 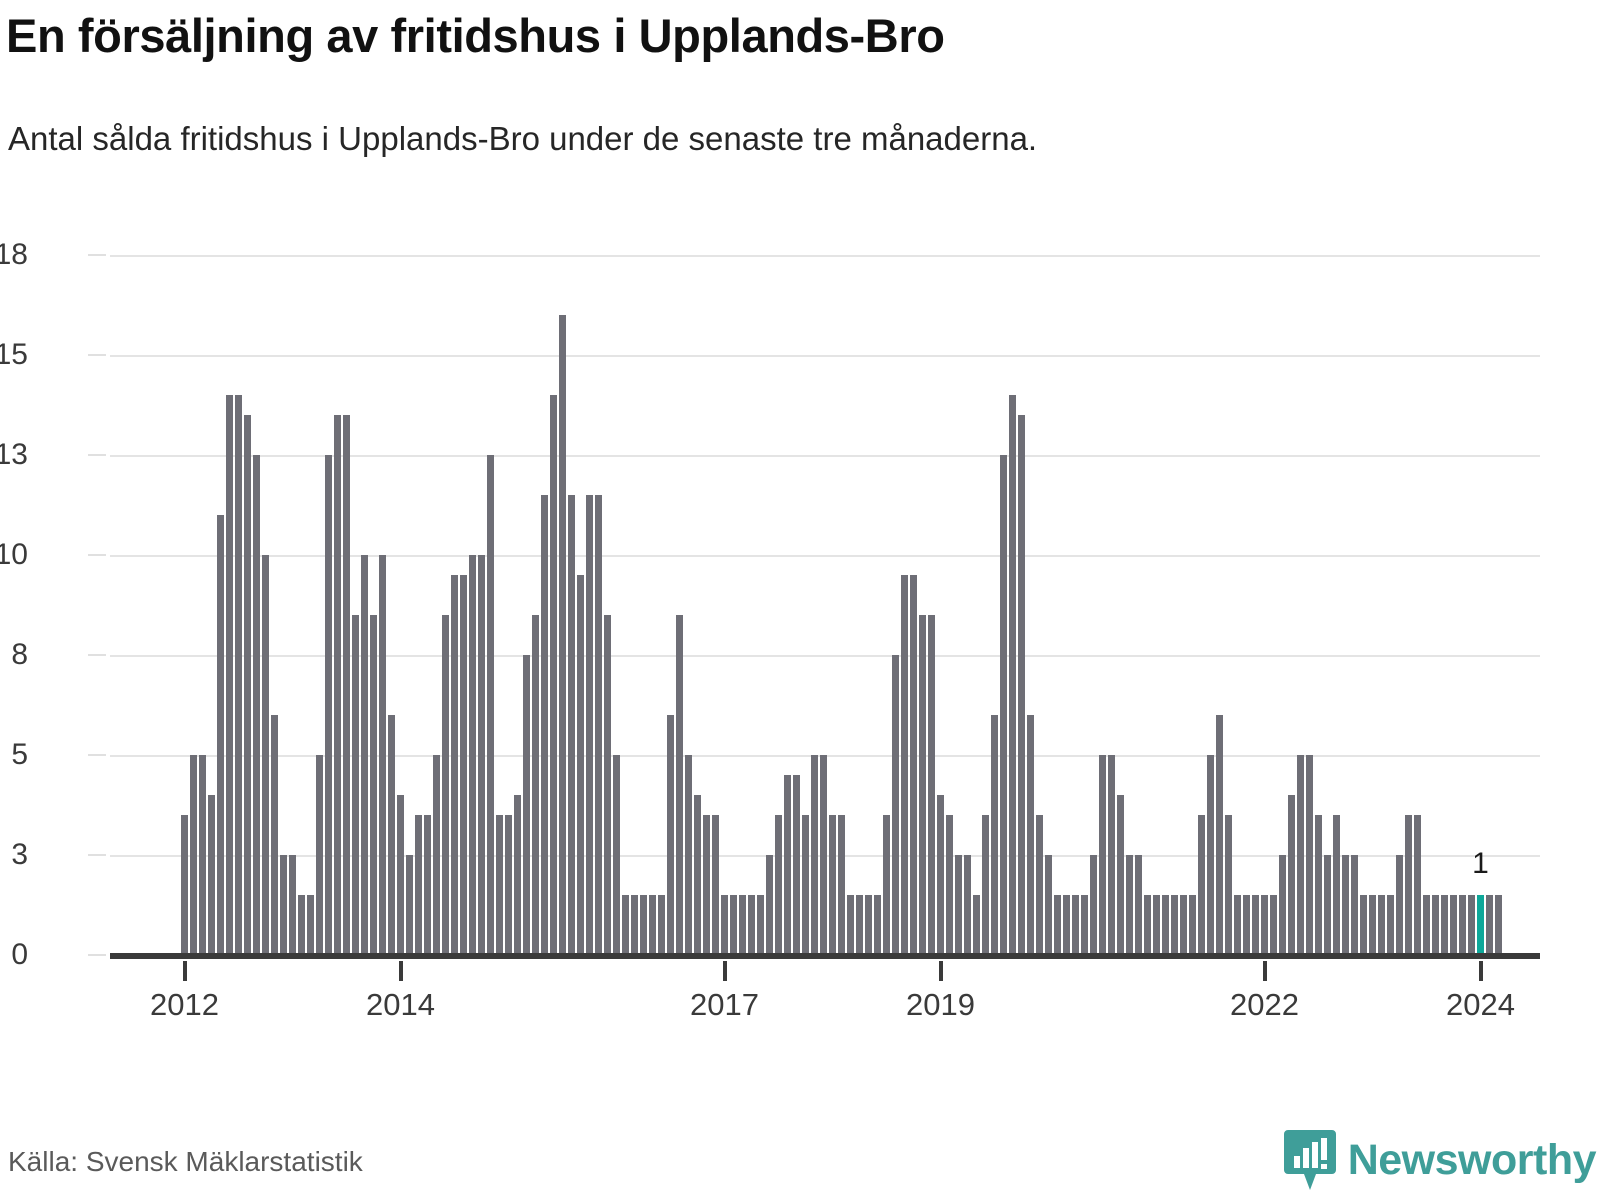 I want to click on brand-logo: Newsworthy, so click(x=1440, y=1160).